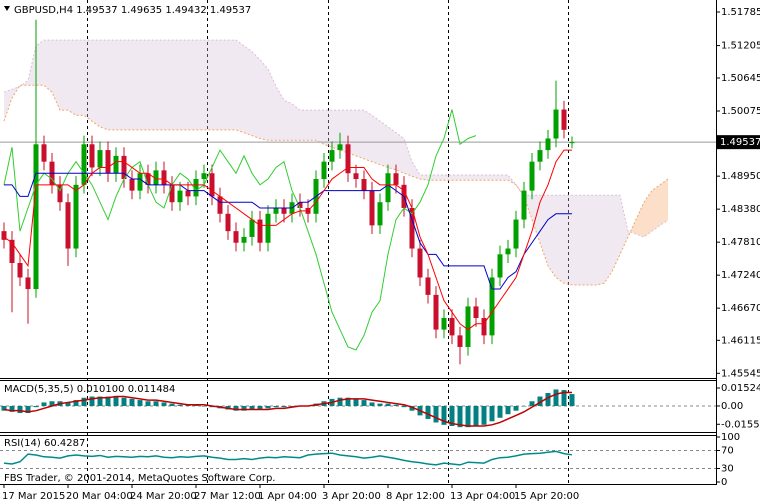  What do you see at coordinates (740, 308) in the screenshot?
I see `y-tick-label: 1.46670` at bounding box center [740, 308].